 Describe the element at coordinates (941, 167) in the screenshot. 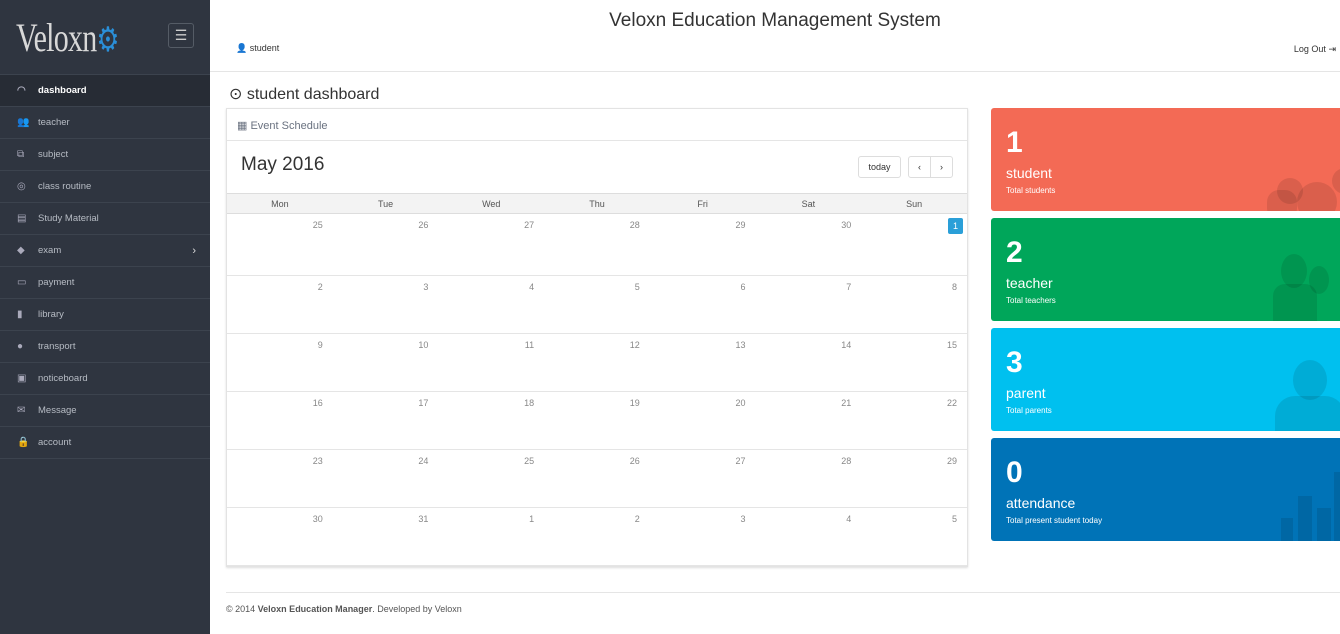

I see `next-month-button: ›` at that location.